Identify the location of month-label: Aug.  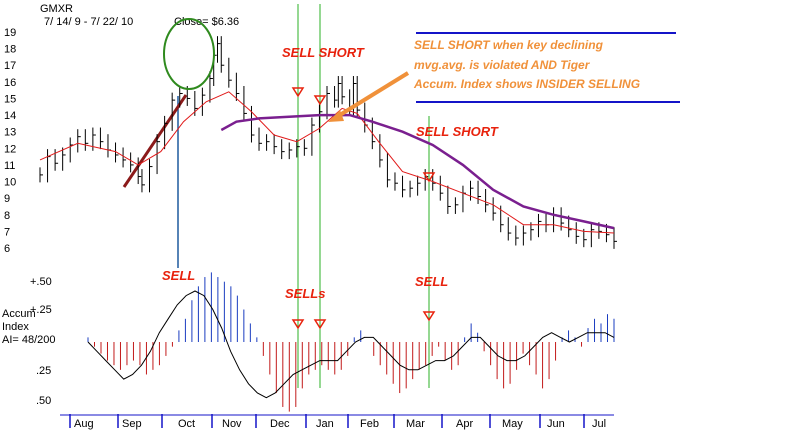
(84, 424).